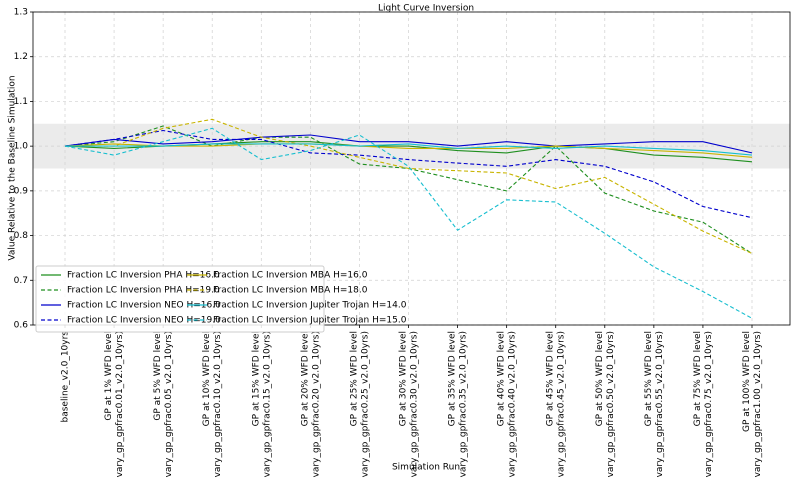 The width and height of the screenshot is (797, 478). What do you see at coordinates (502, 378) in the screenshot?
I see `x-tick-label: GP at 40% WFD level` at bounding box center [502, 378].